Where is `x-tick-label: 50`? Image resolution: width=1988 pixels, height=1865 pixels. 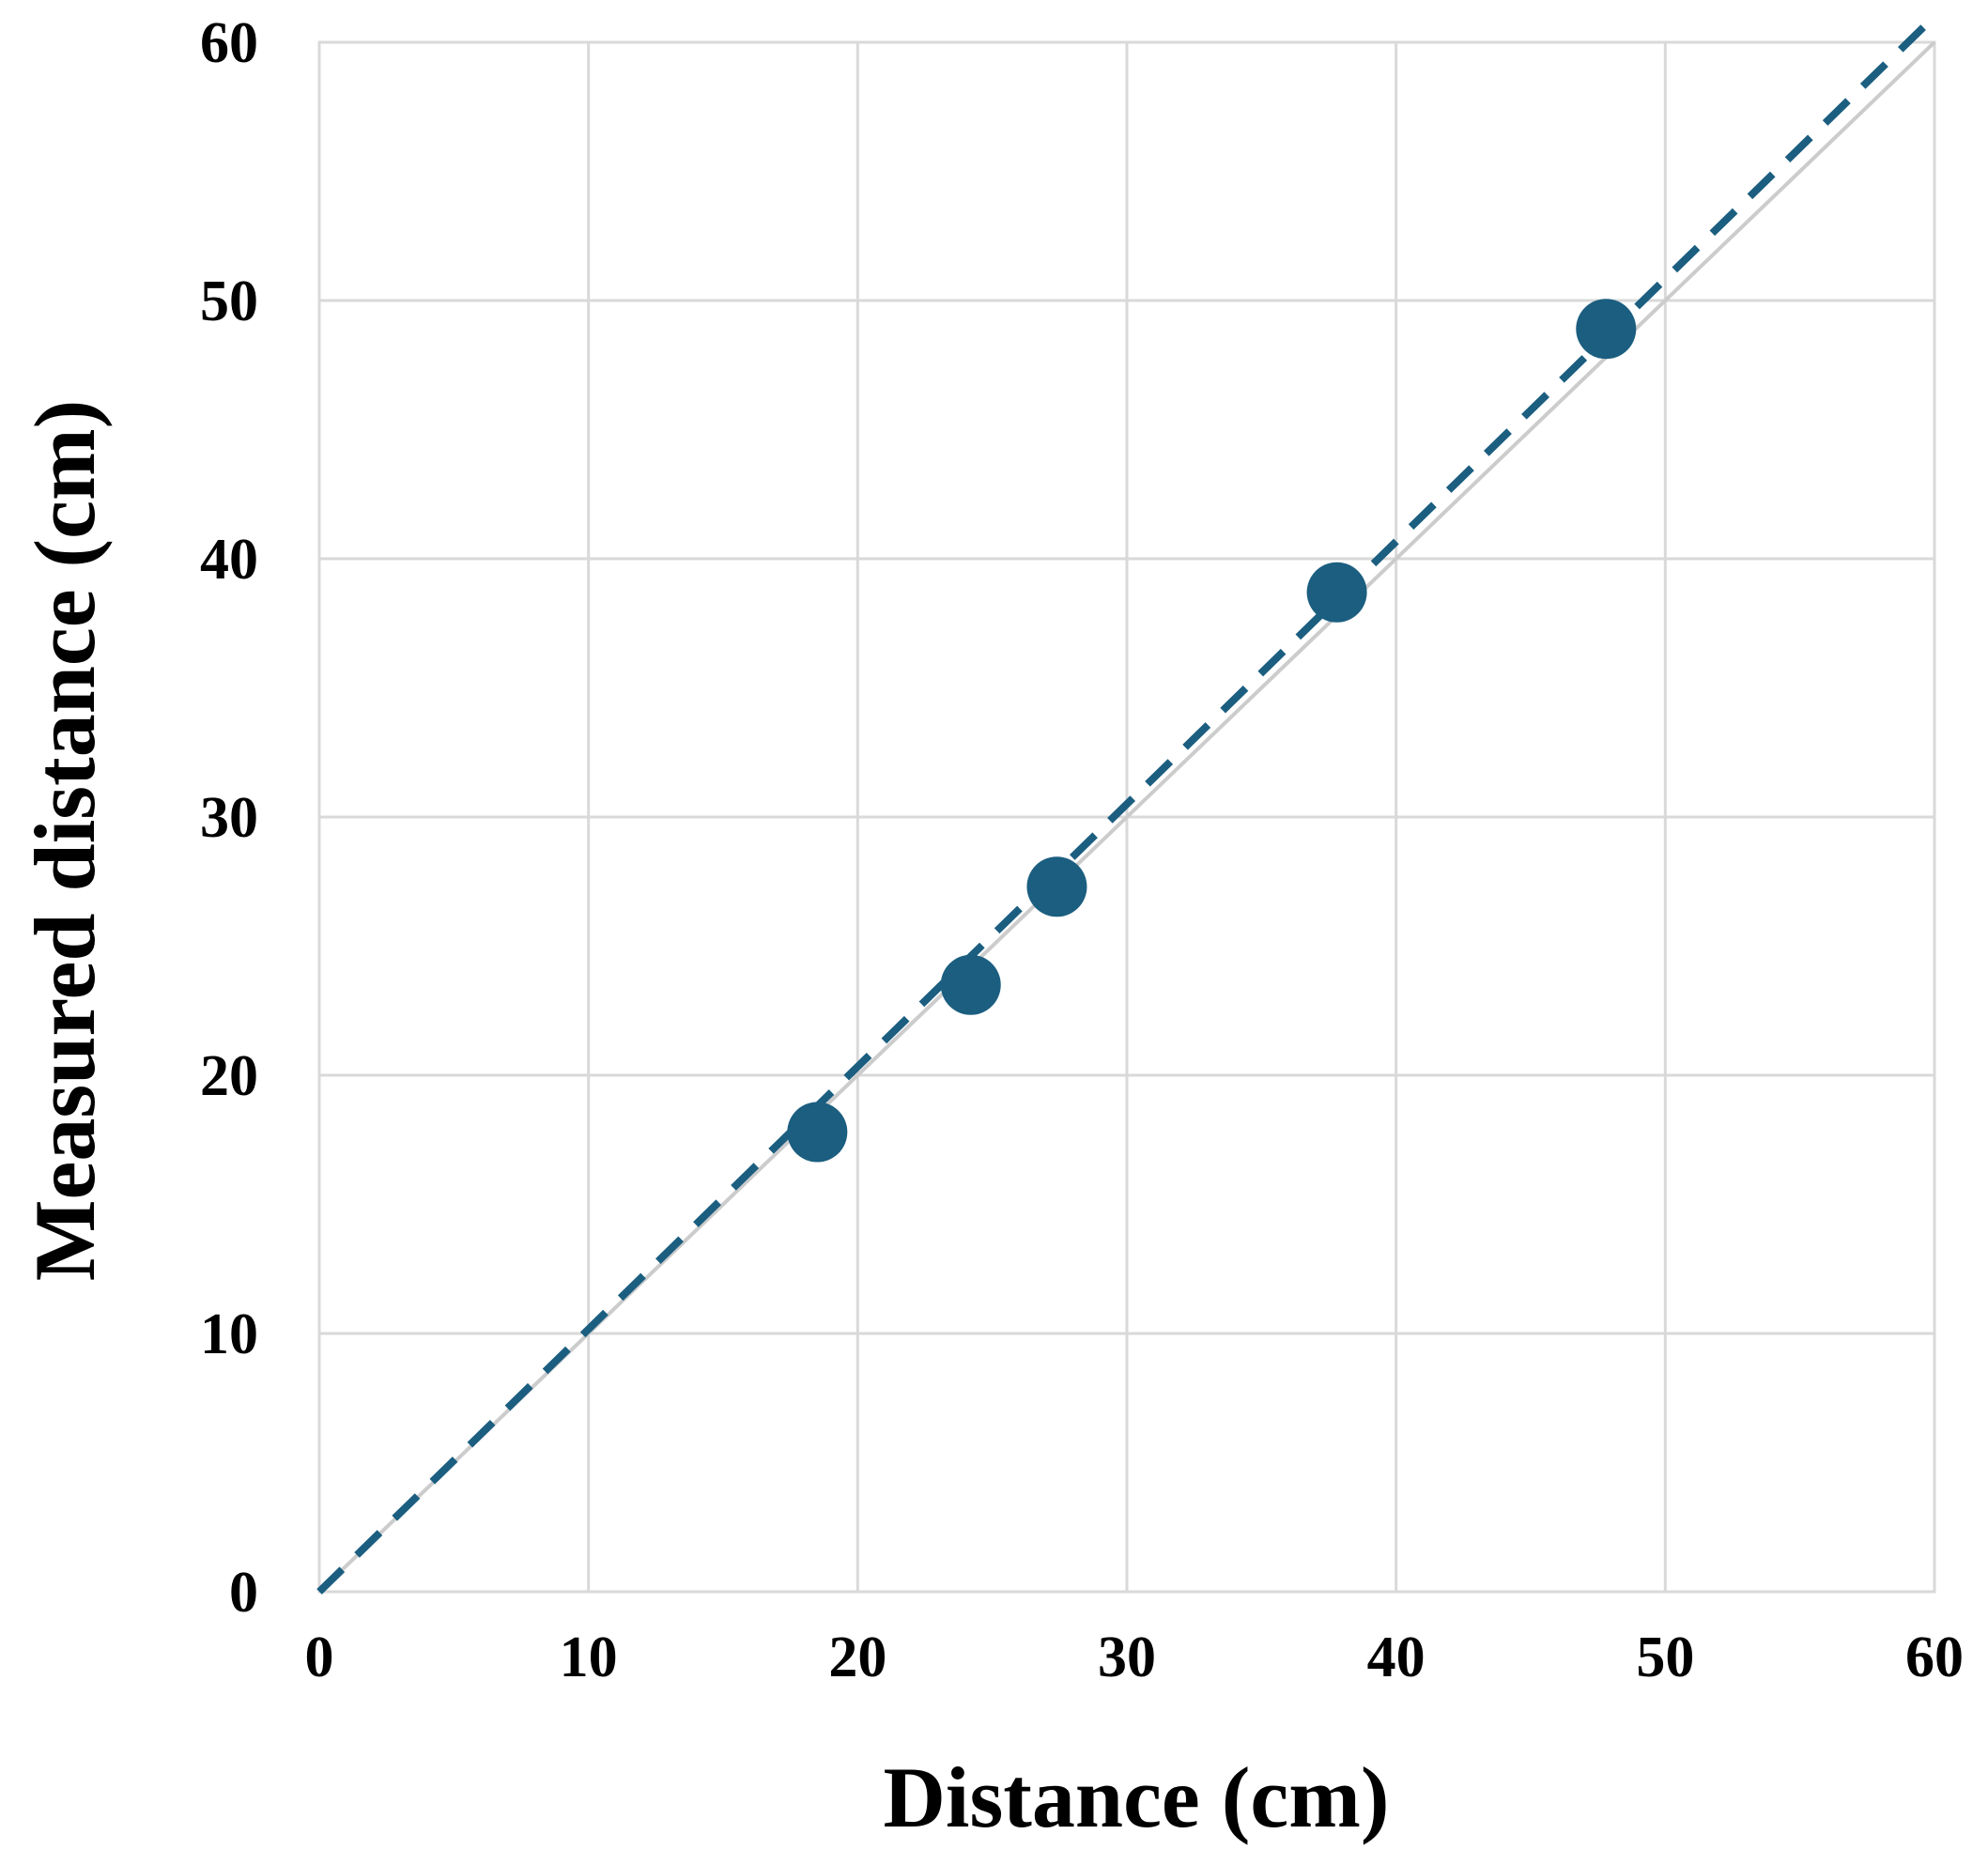 x-tick-label: 50 is located at coordinates (1665, 1657).